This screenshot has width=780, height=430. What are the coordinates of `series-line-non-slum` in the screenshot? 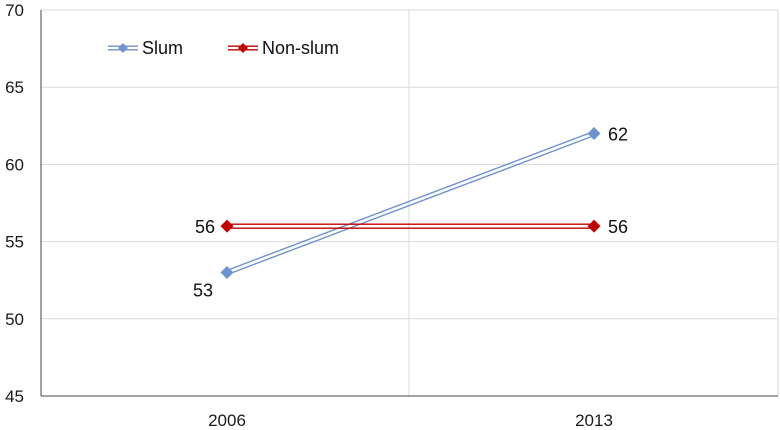 It's located at (410, 226).